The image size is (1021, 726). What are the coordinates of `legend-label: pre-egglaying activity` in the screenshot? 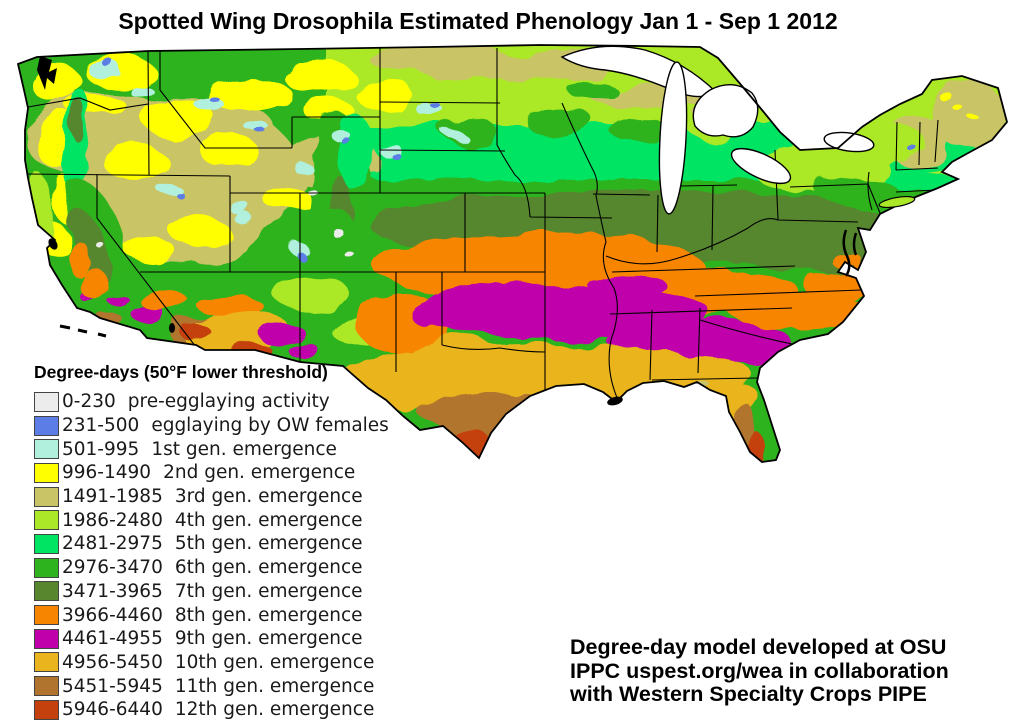 It's located at (228, 402).